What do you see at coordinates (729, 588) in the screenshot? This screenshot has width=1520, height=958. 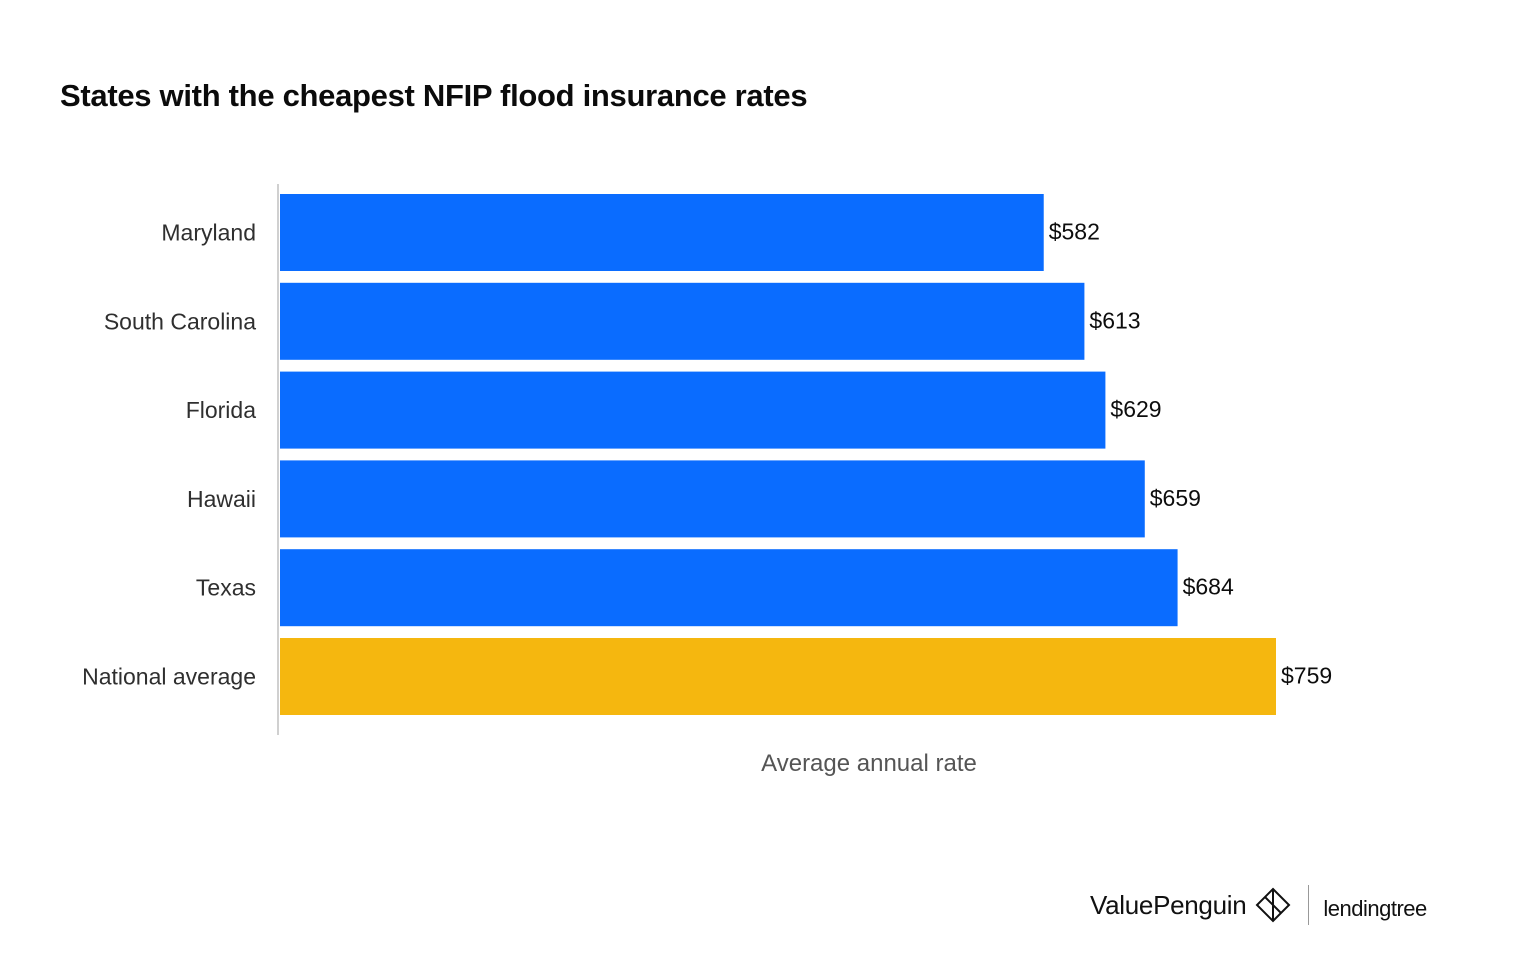 I see `bar-texas` at bounding box center [729, 588].